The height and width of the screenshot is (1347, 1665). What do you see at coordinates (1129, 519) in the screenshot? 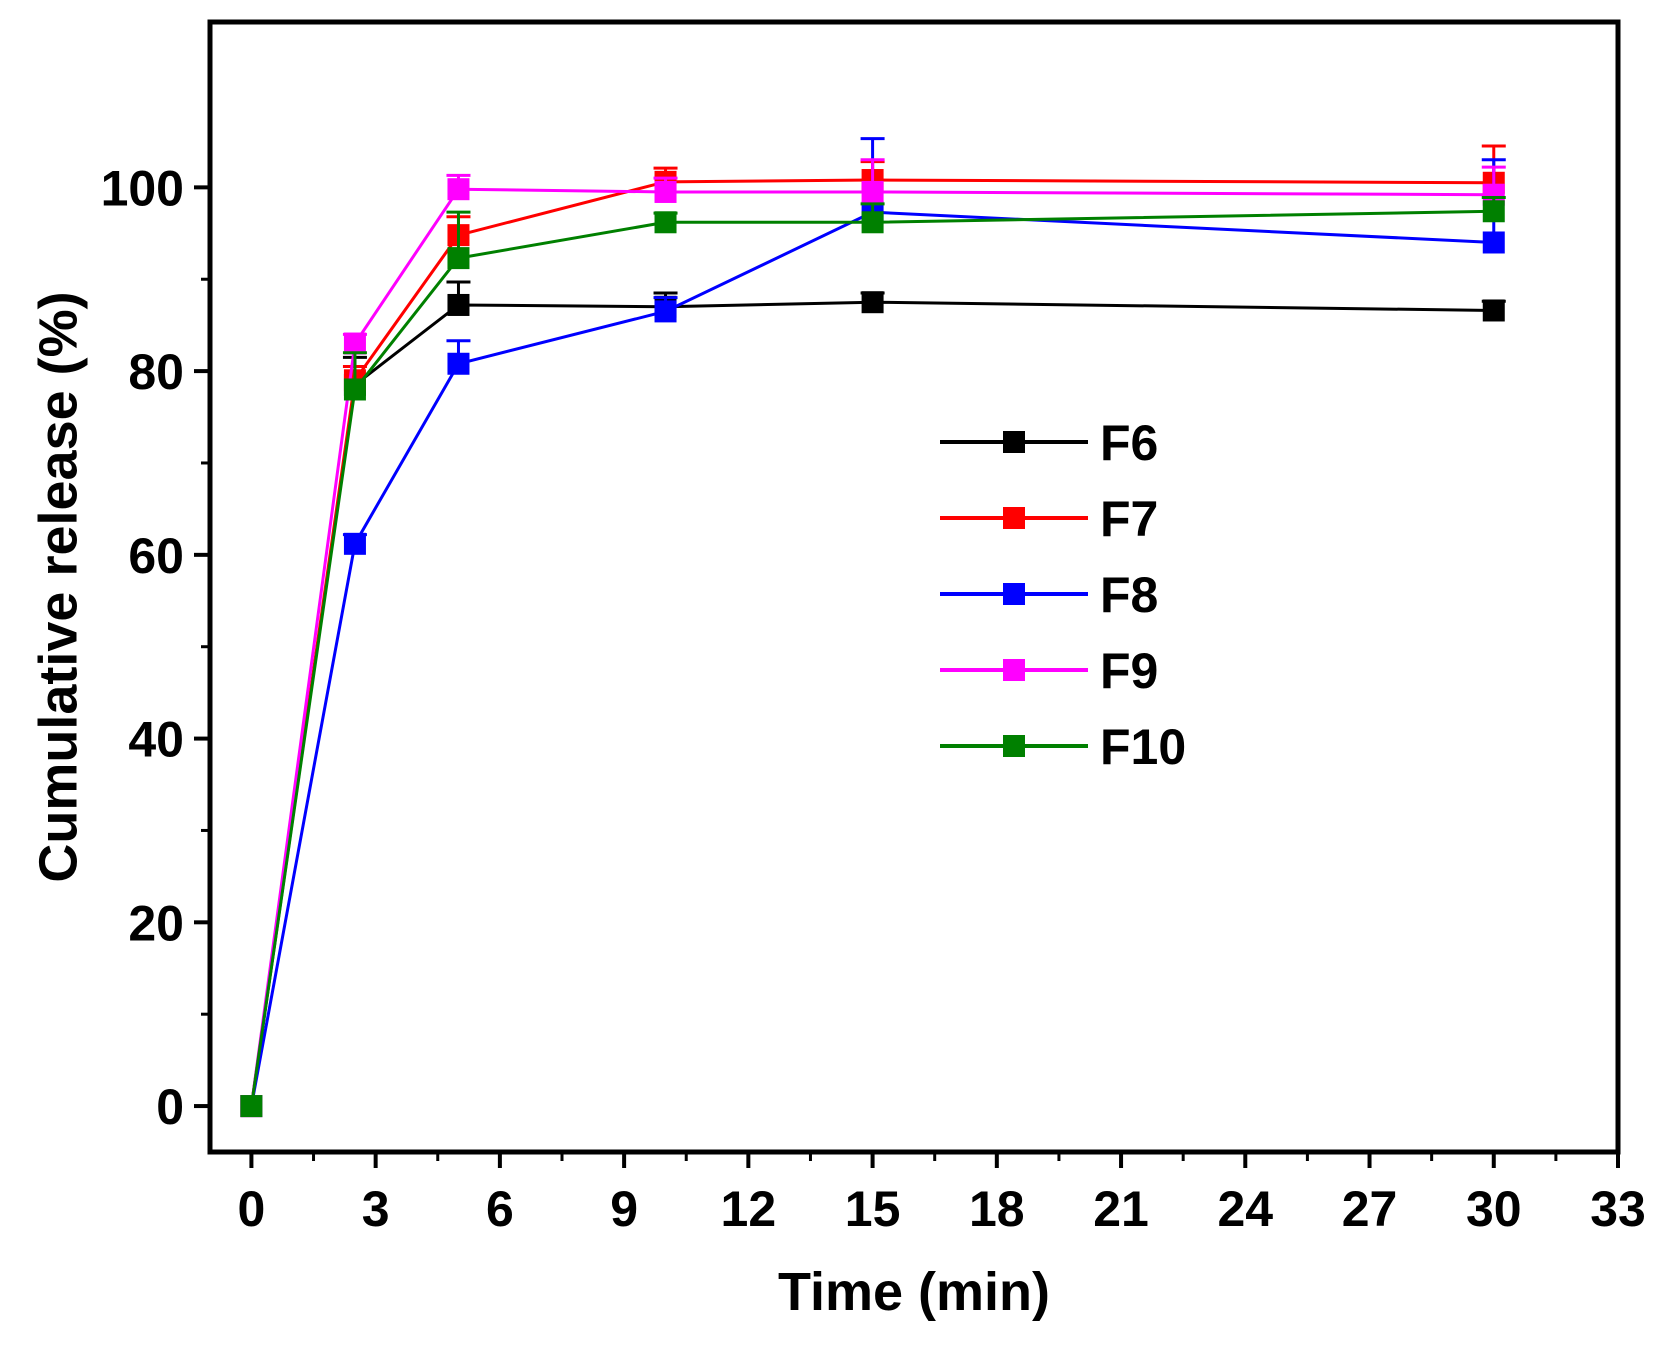
I see `legend-label: F7` at bounding box center [1129, 519].